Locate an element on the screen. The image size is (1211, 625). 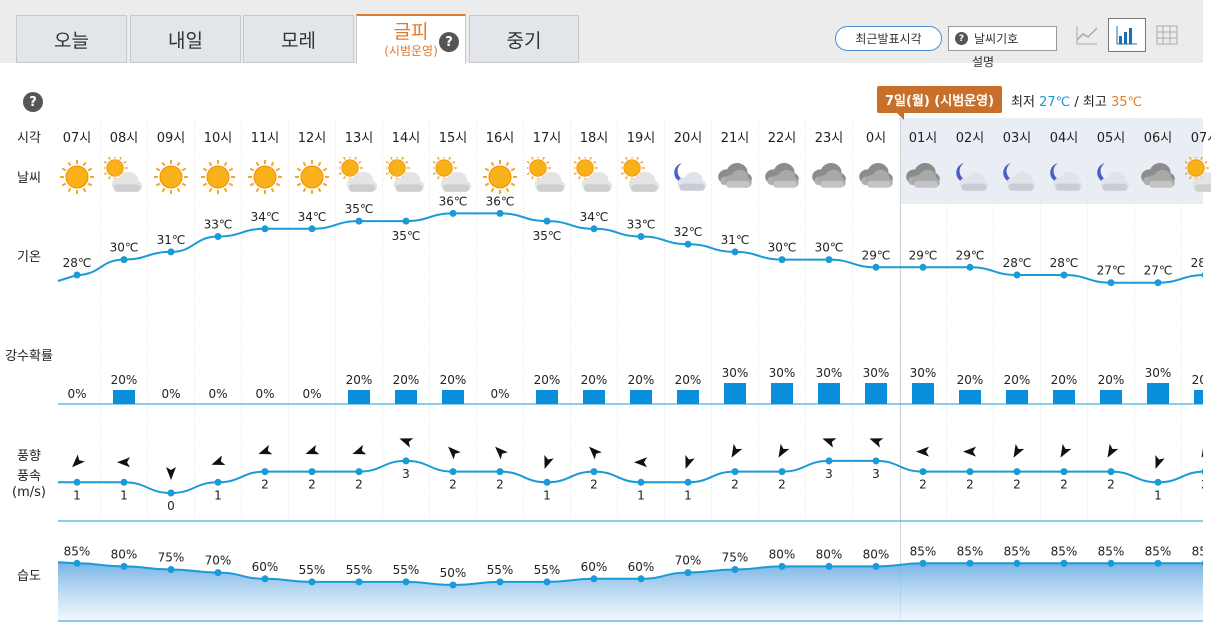
sun-icon is located at coordinates (500, 177).